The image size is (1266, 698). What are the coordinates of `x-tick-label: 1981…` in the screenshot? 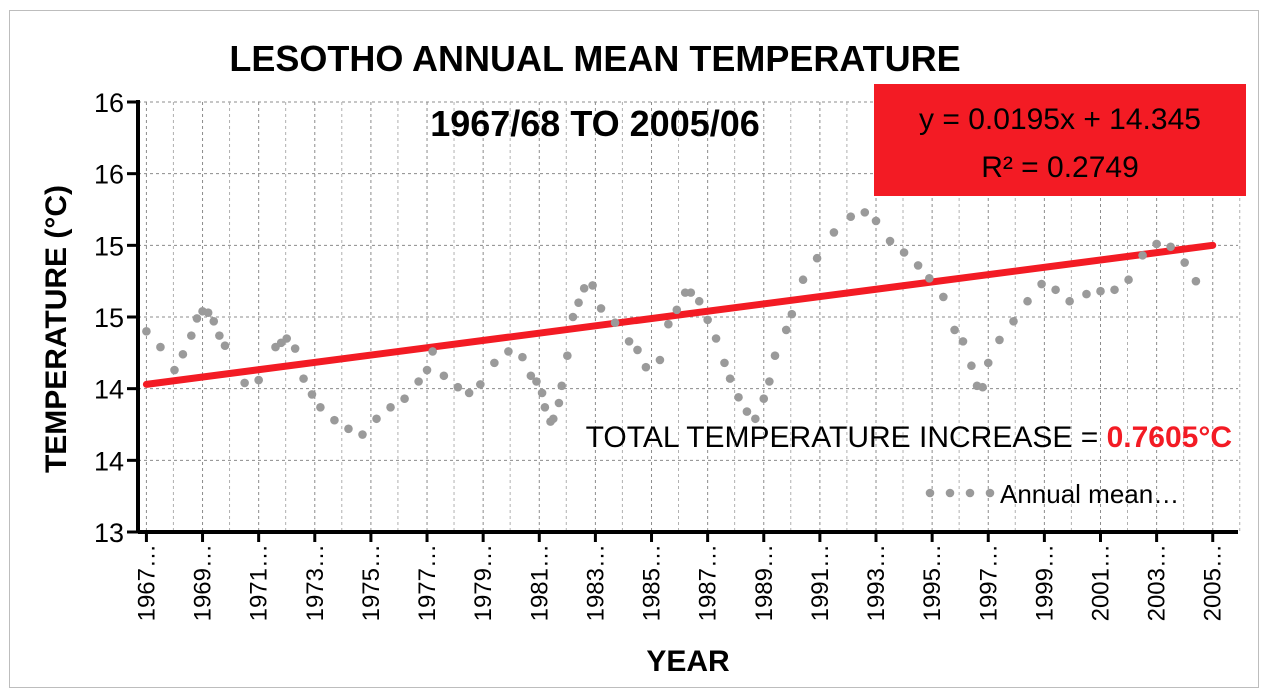 It's located at (539, 582).